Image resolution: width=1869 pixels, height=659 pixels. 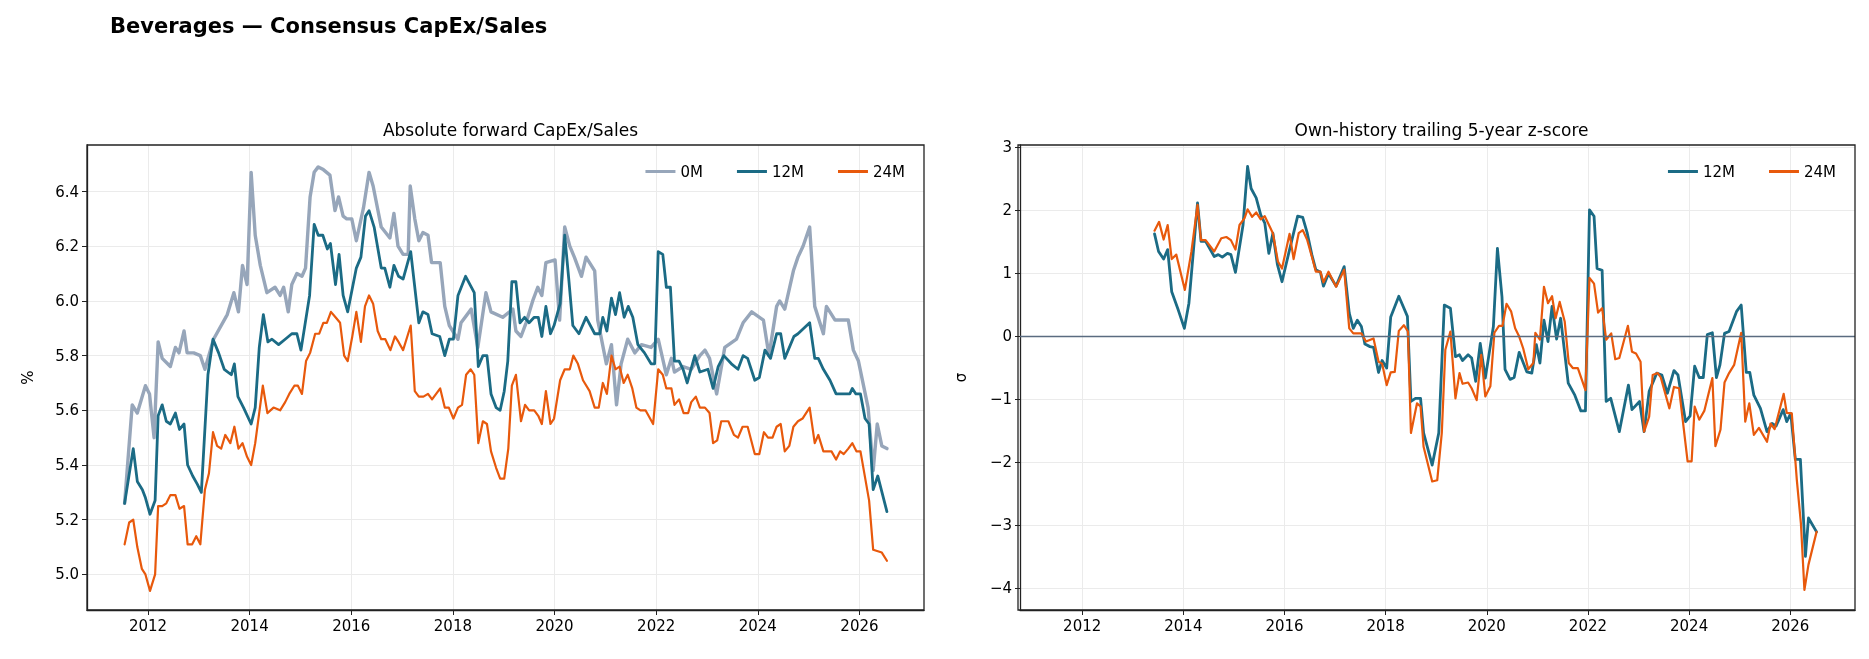 I want to click on y-tick-label: −1, so click(x=1000, y=398).